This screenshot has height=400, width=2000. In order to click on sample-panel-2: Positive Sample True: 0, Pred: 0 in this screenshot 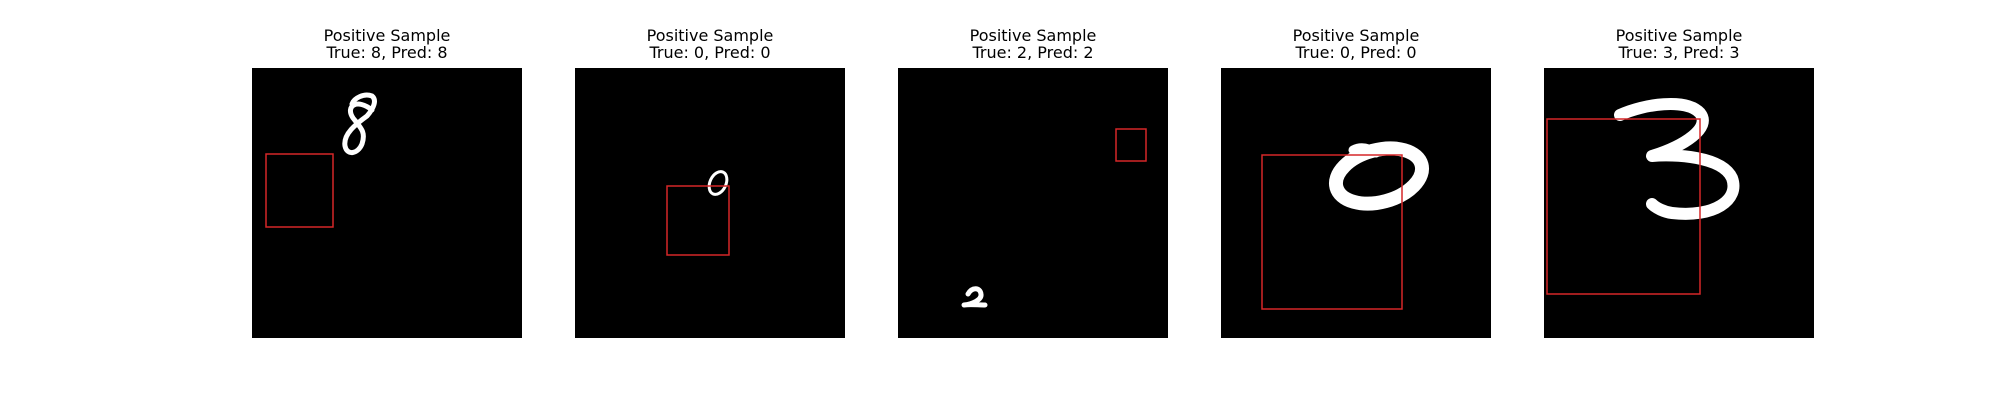, I will do `click(710, 170)`.